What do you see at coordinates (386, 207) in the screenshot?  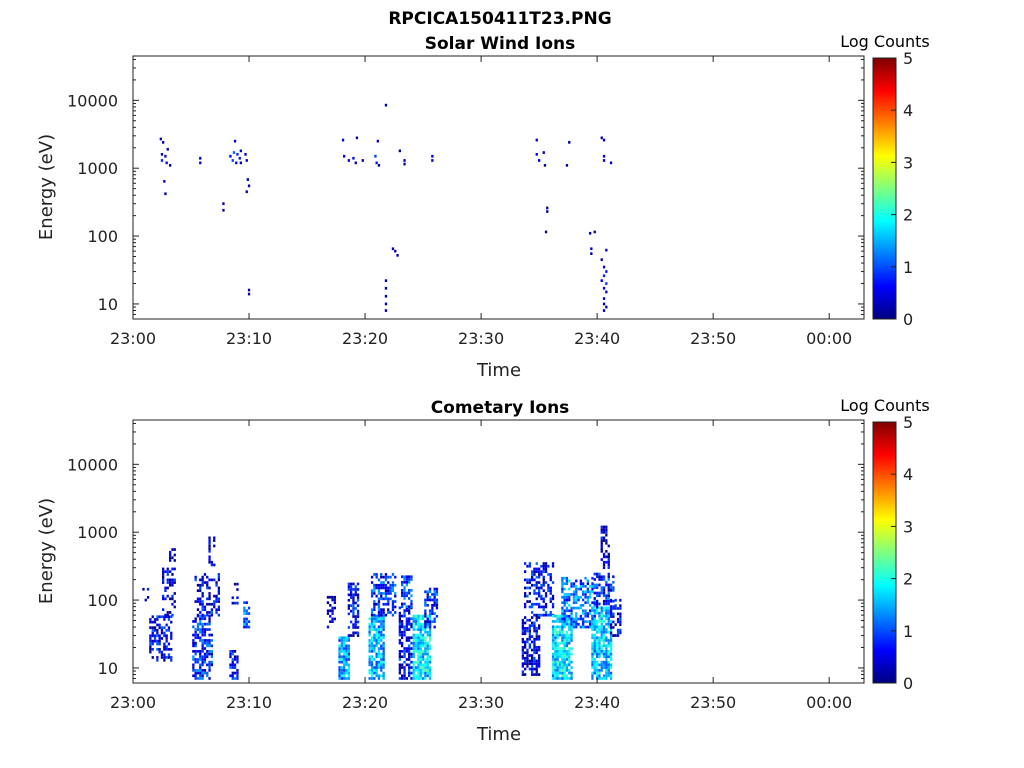 I see `solar-wind-data-cells` at bounding box center [386, 207].